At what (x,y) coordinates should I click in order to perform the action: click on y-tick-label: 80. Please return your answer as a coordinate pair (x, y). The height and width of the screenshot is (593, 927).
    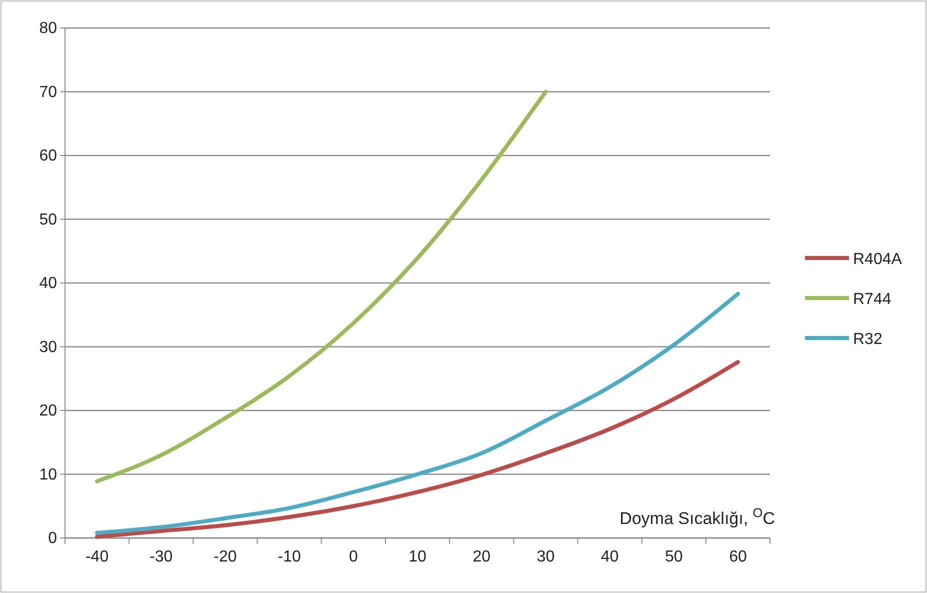
    Looking at the image, I should click on (48, 29).